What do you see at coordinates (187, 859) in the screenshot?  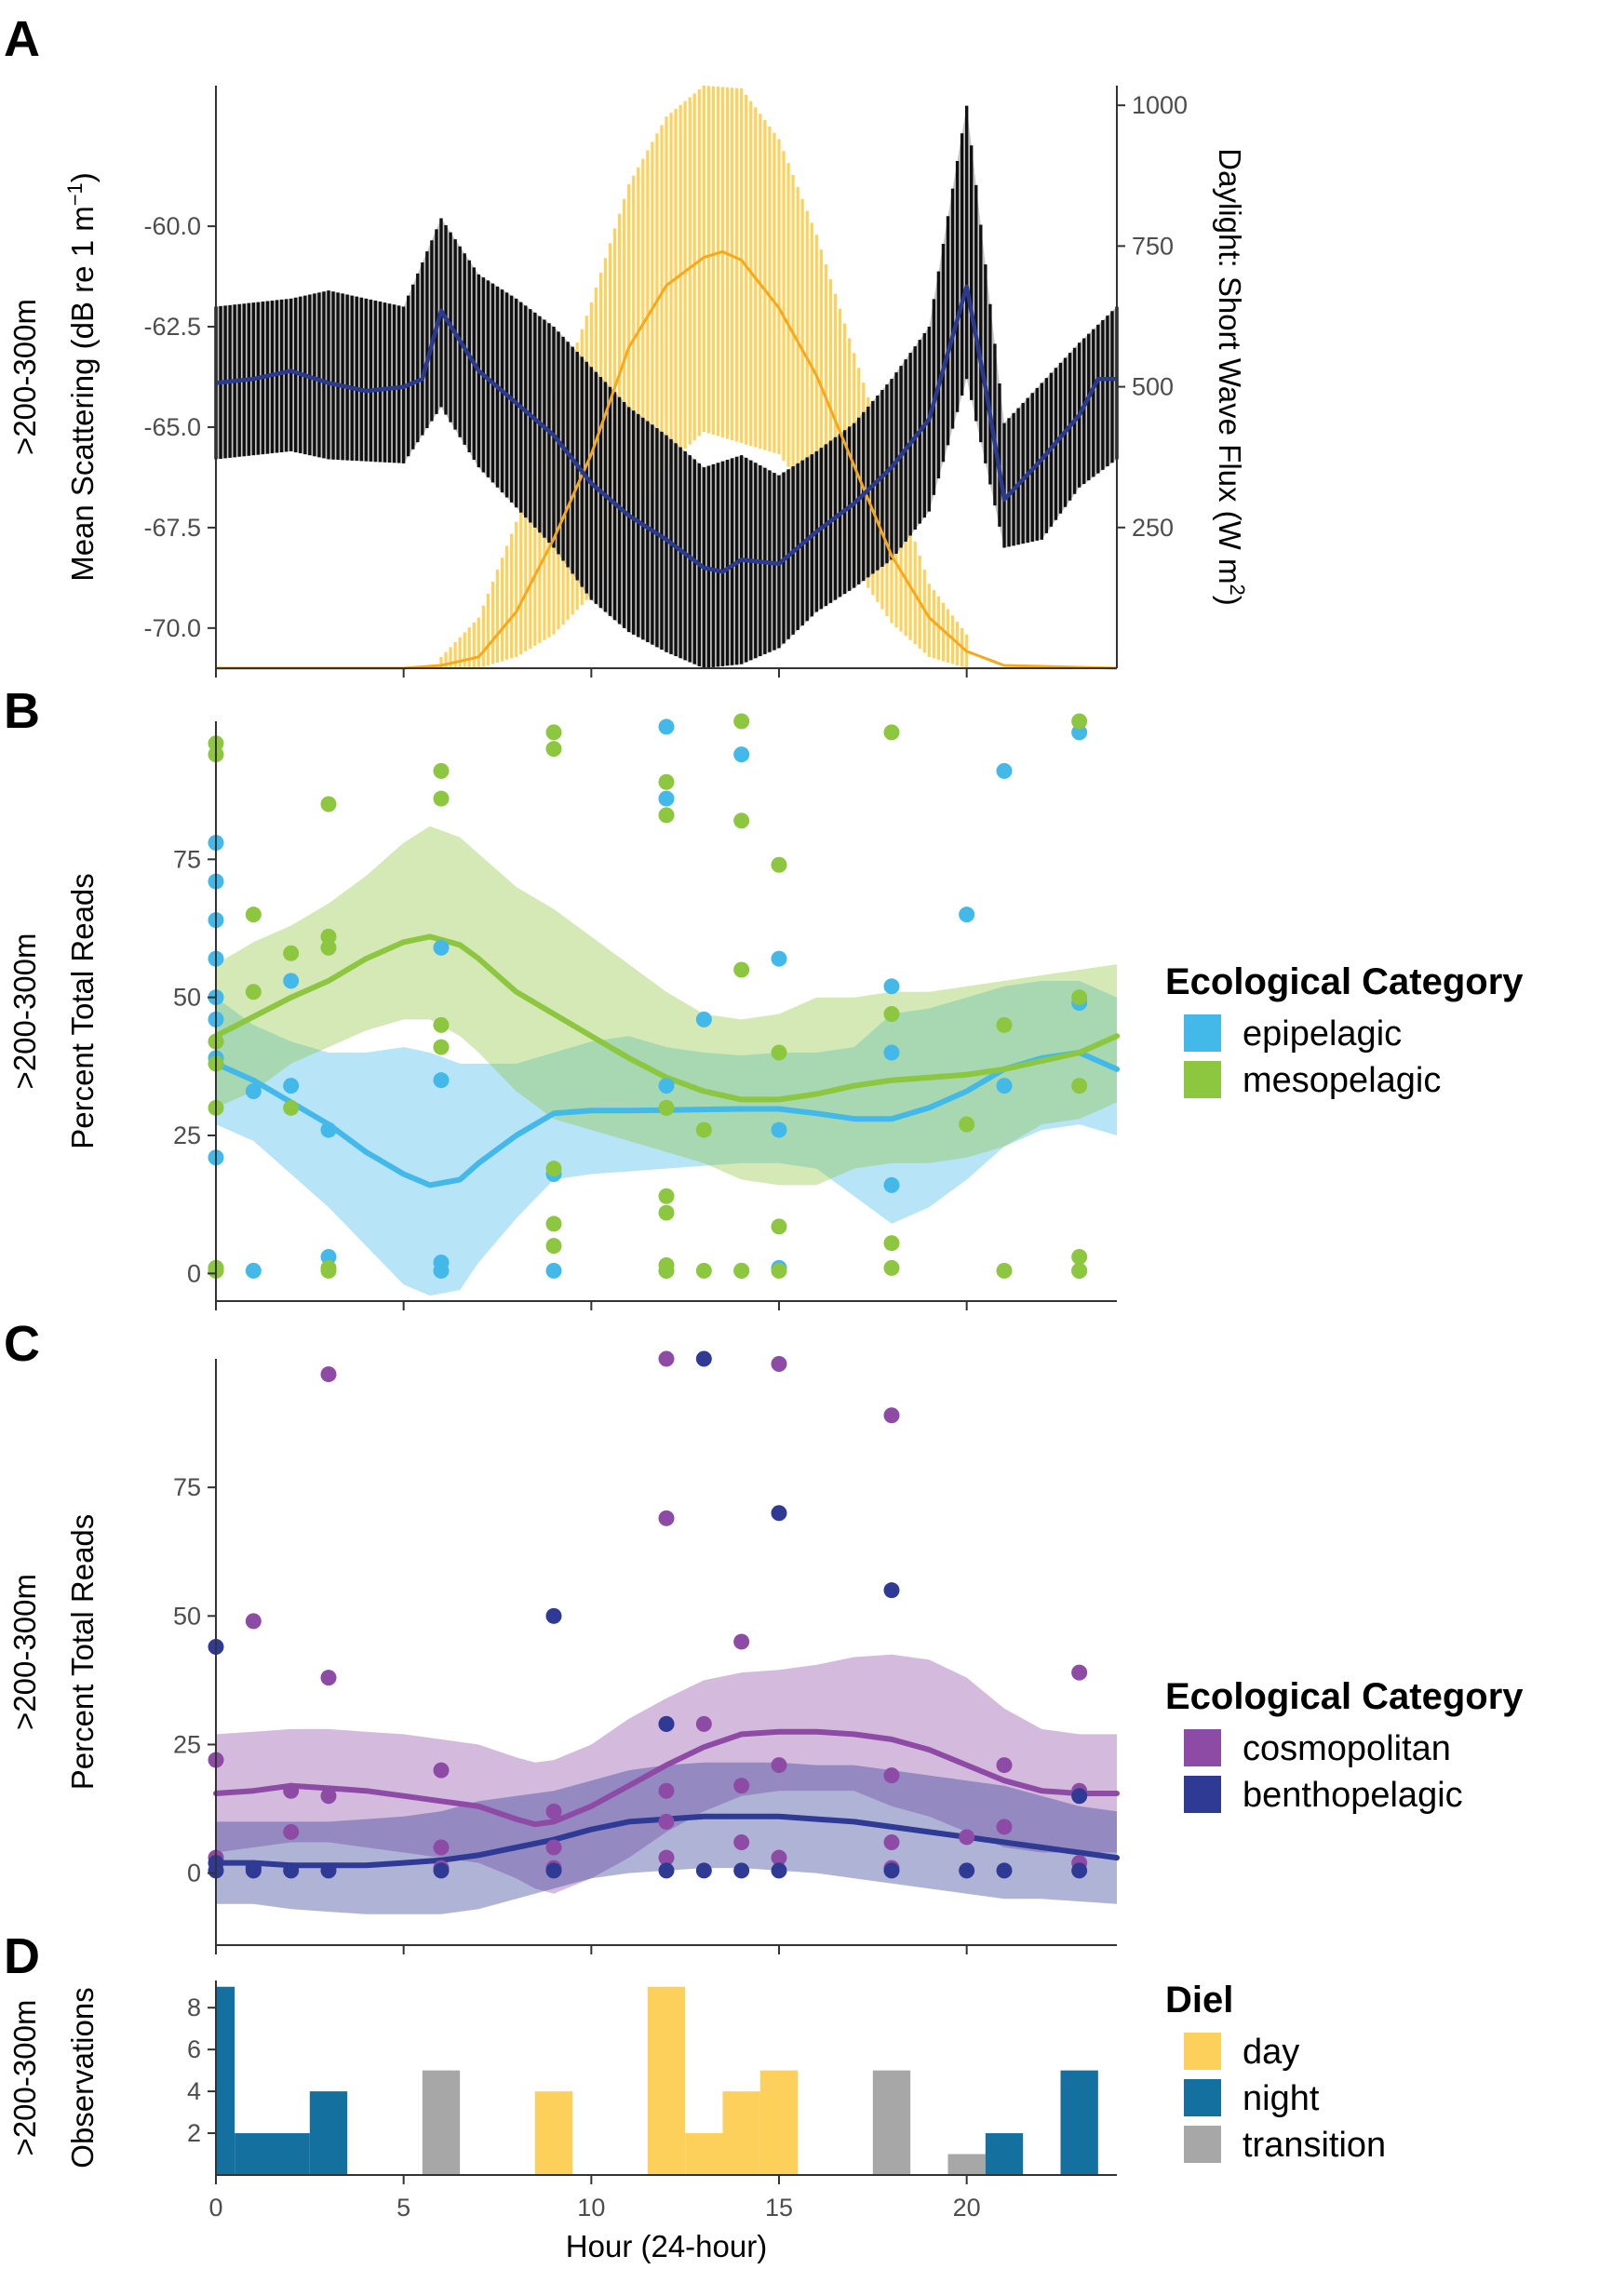 I see `panel-b-y-tick-label: 75` at bounding box center [187, 859].